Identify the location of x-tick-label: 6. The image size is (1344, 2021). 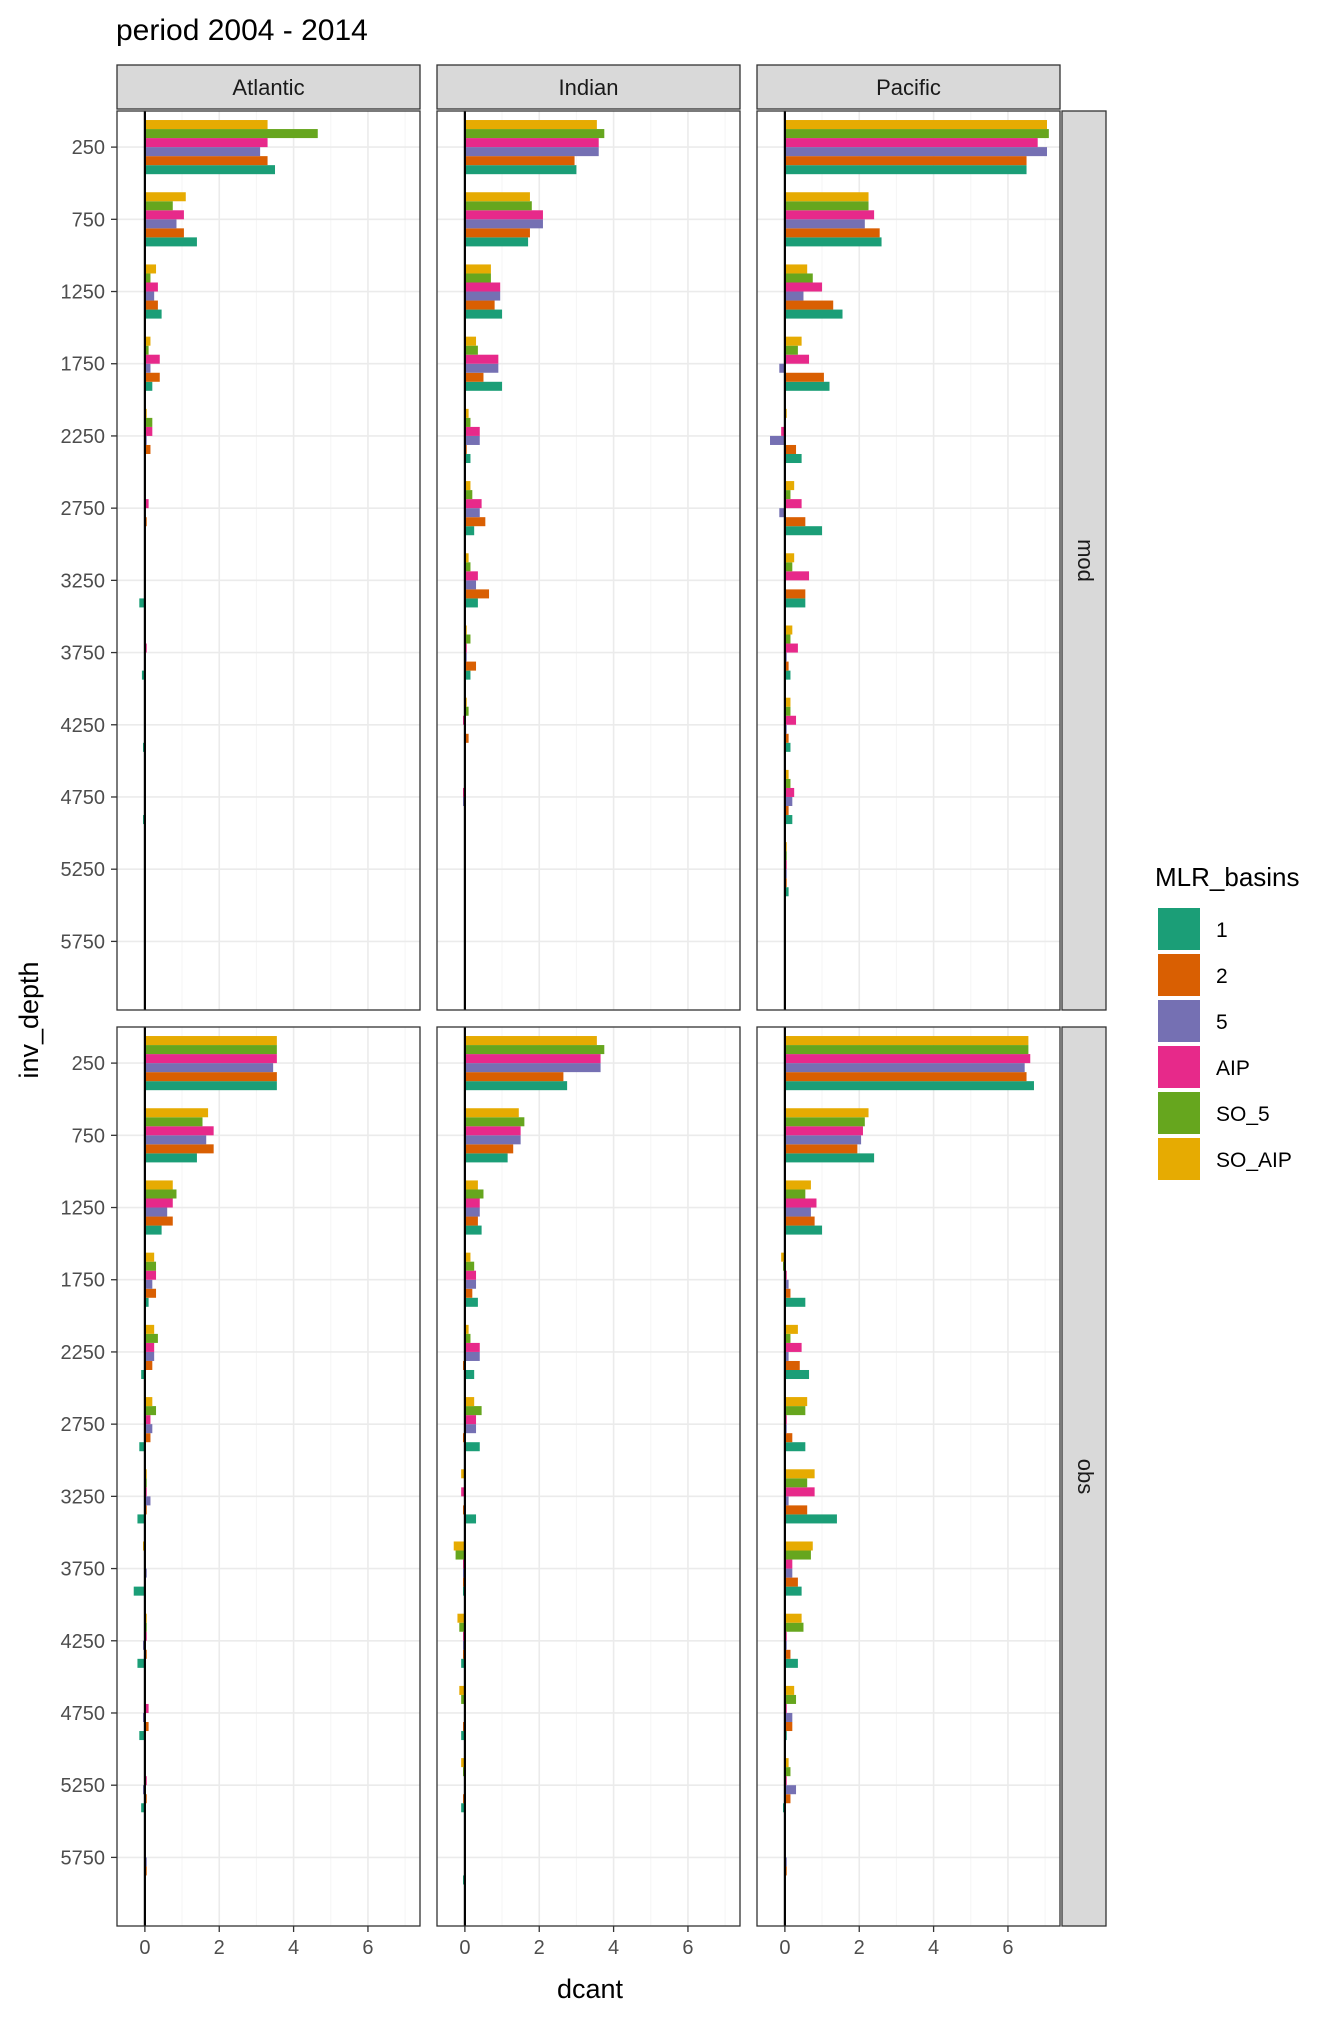
(687, 1948).